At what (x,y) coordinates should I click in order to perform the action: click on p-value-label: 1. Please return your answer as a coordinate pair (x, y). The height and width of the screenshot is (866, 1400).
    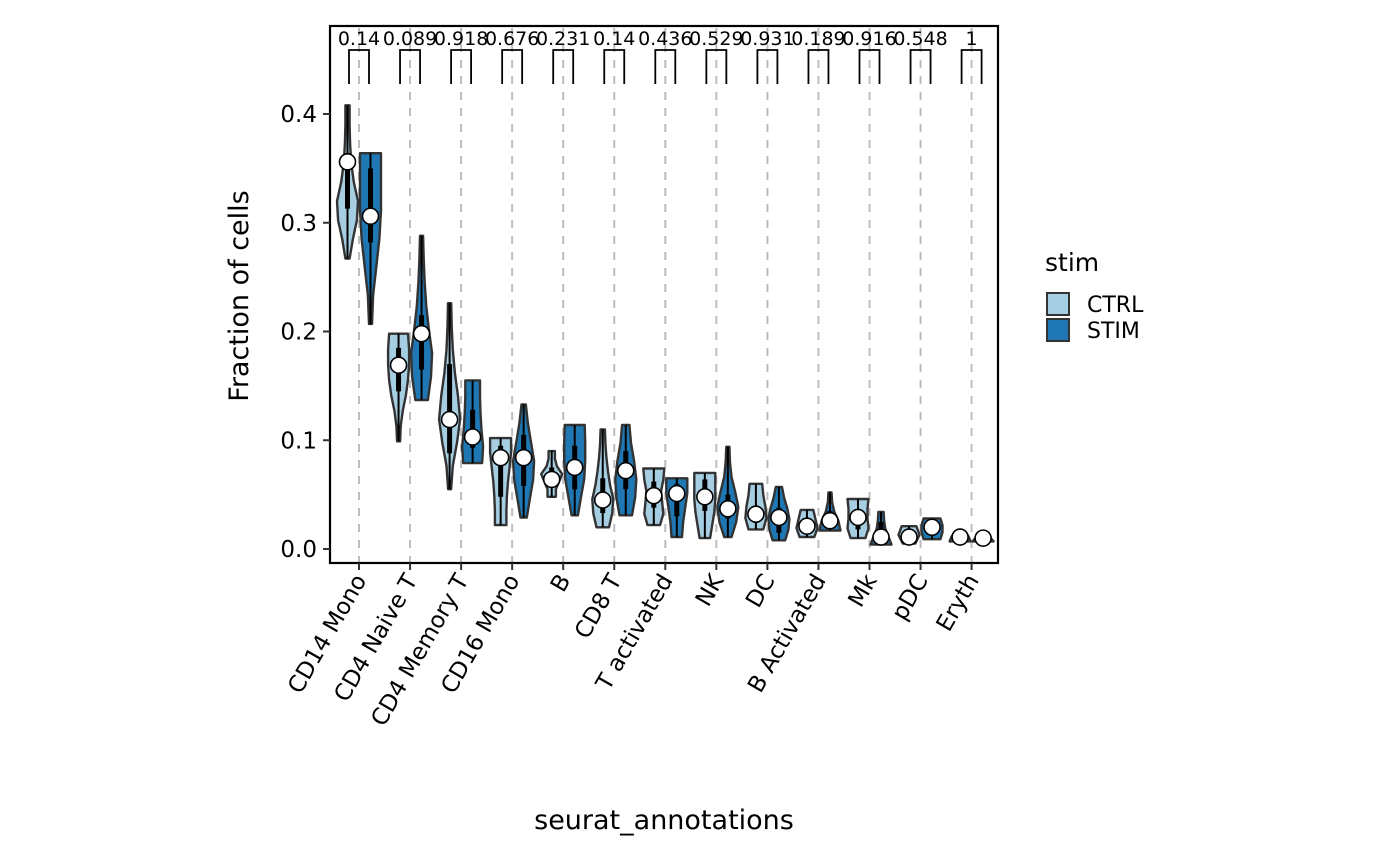
    Looking at the image, I should click on (972, 39).